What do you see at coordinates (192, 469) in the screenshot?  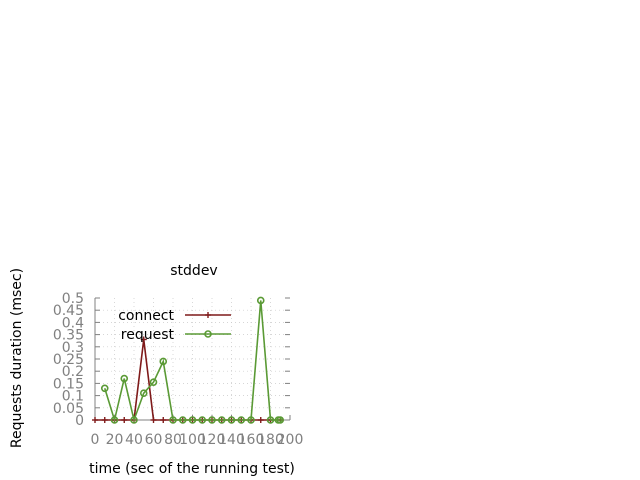 I see `x-axis-title: time (sec of the running test)` at bounding box center [192, 469].